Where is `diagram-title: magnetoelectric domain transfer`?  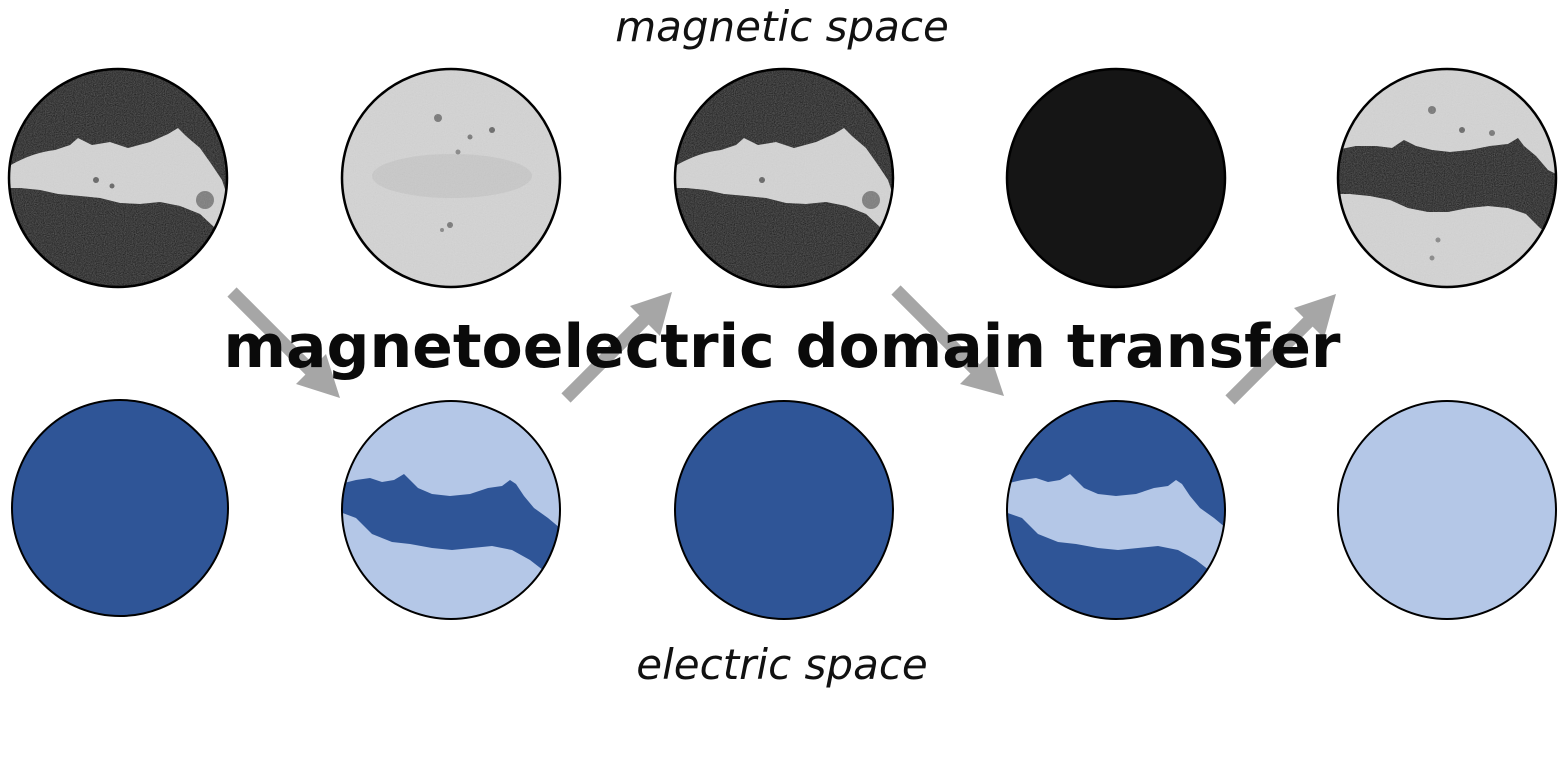
diagram-title: magnetoelectric domain transfer is located at coordinates (782, 347).